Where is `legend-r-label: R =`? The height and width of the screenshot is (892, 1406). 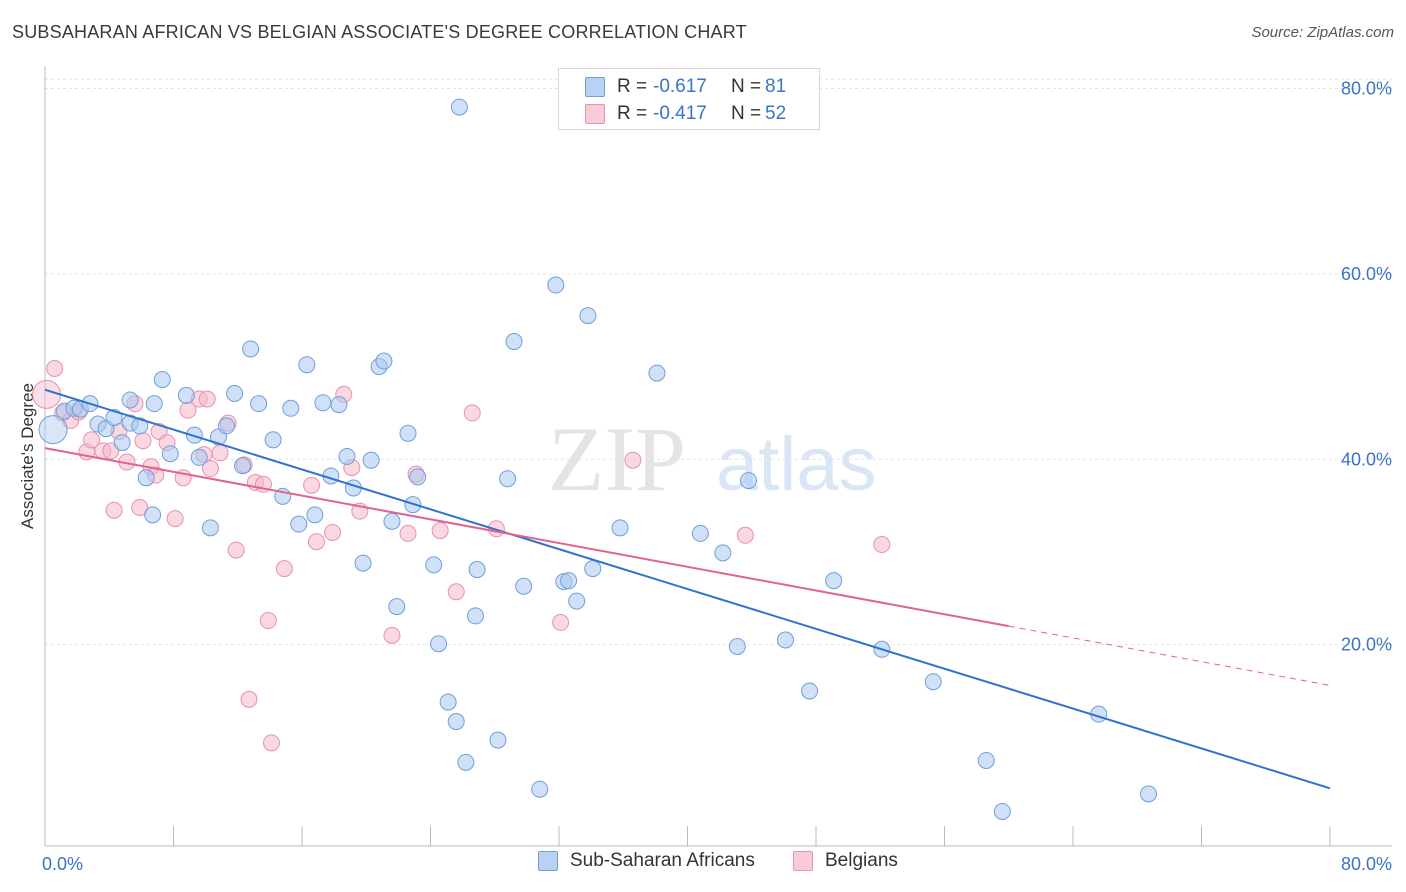 legend-r-label: R = is located at coordinates (632, 86).